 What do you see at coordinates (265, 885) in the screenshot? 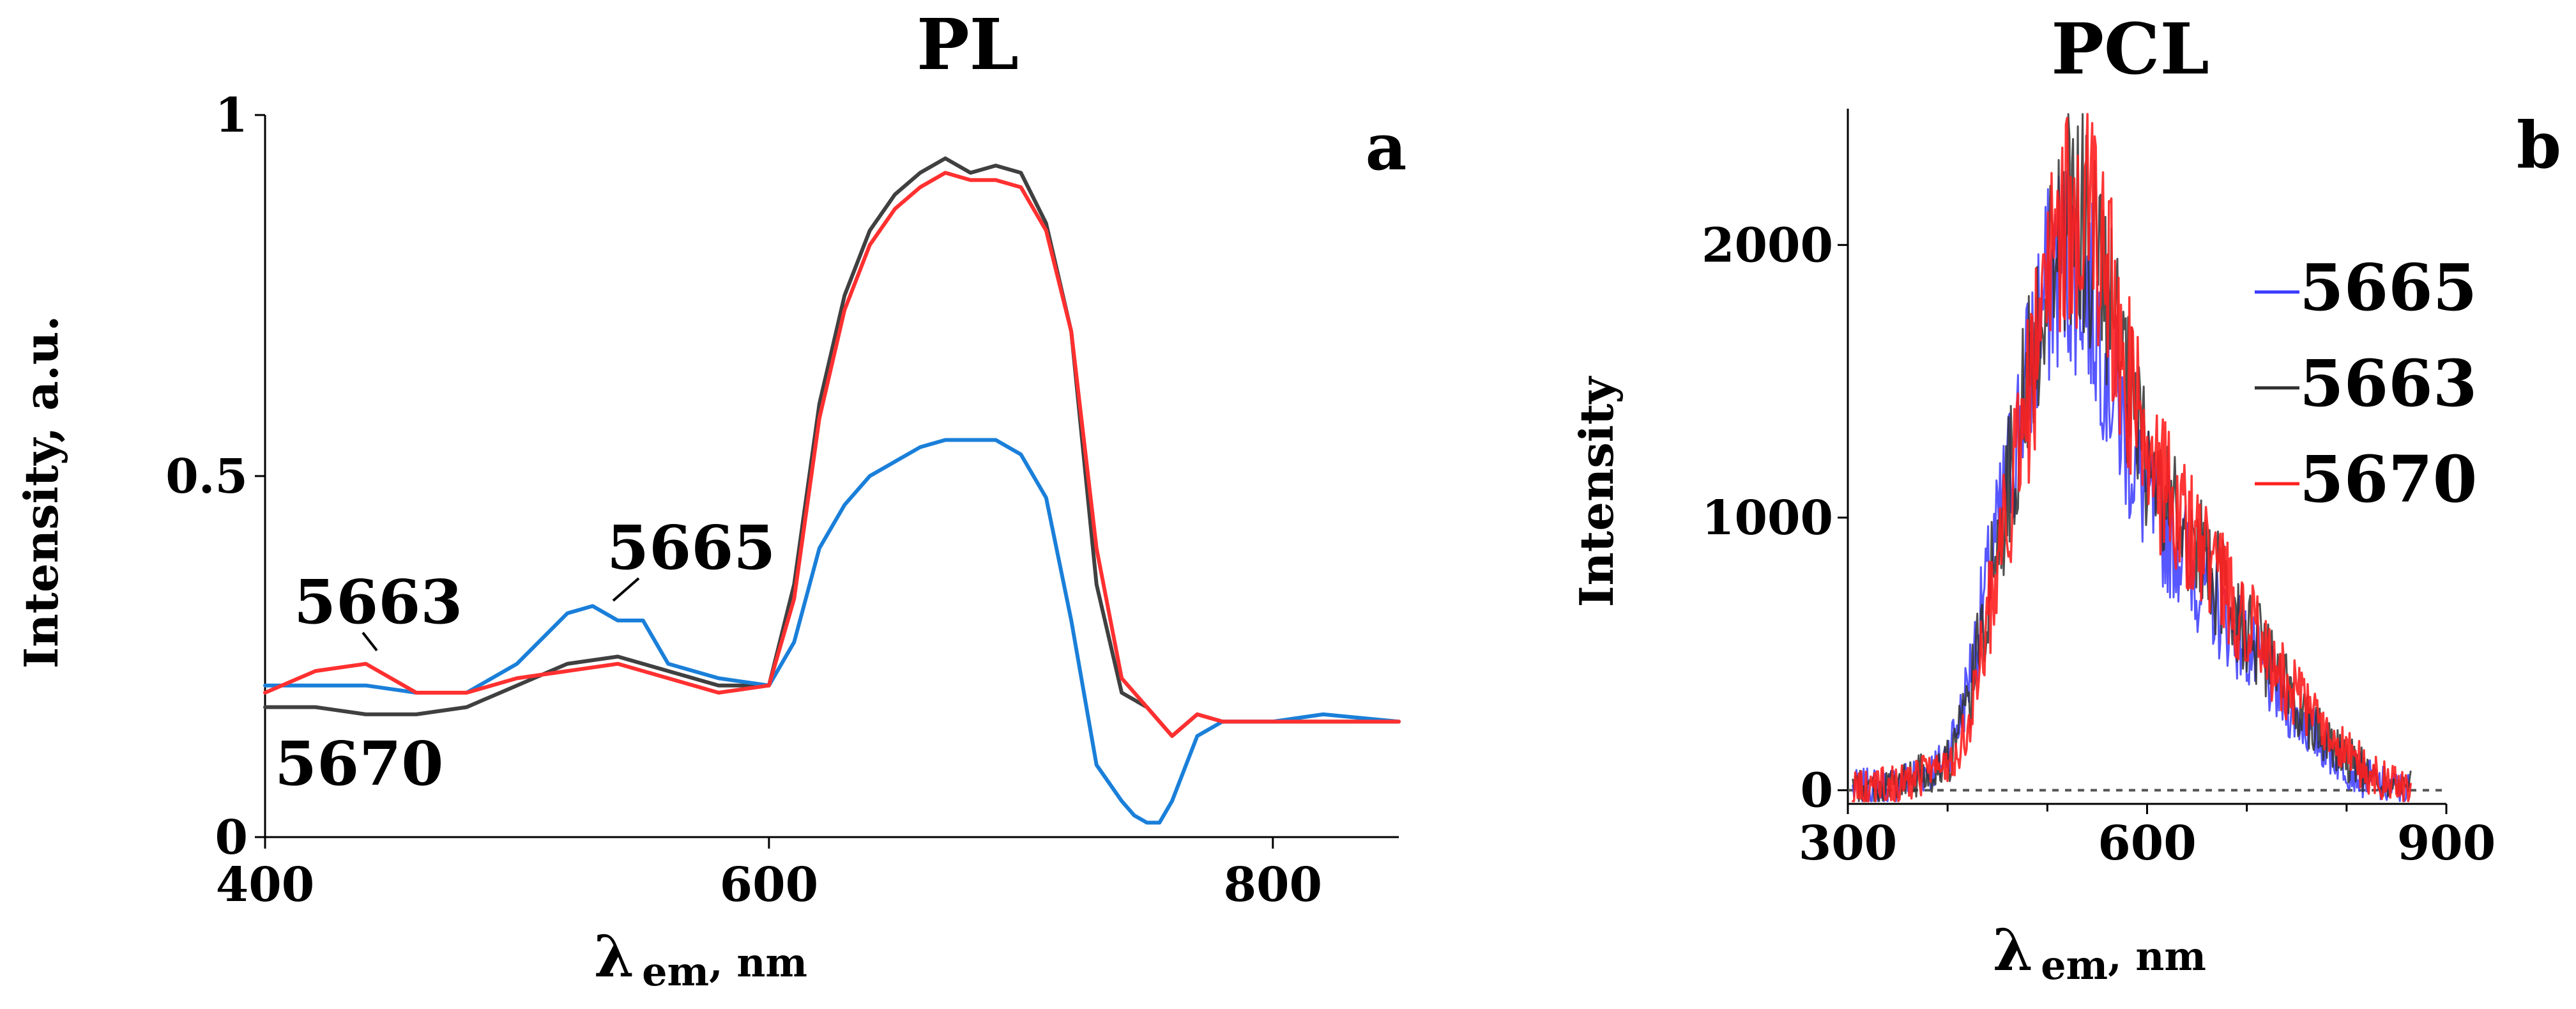
I see `panel-a-xtick-label: 400` at bounding box center [265, 885].